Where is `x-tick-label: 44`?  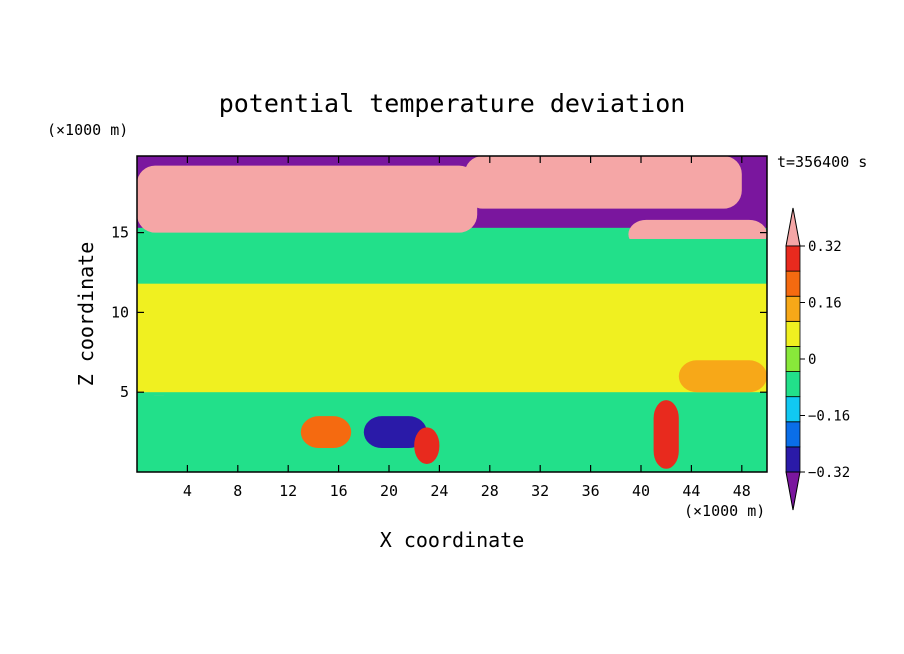 x-tick-label: 44 is located at coordinates (691, 491).